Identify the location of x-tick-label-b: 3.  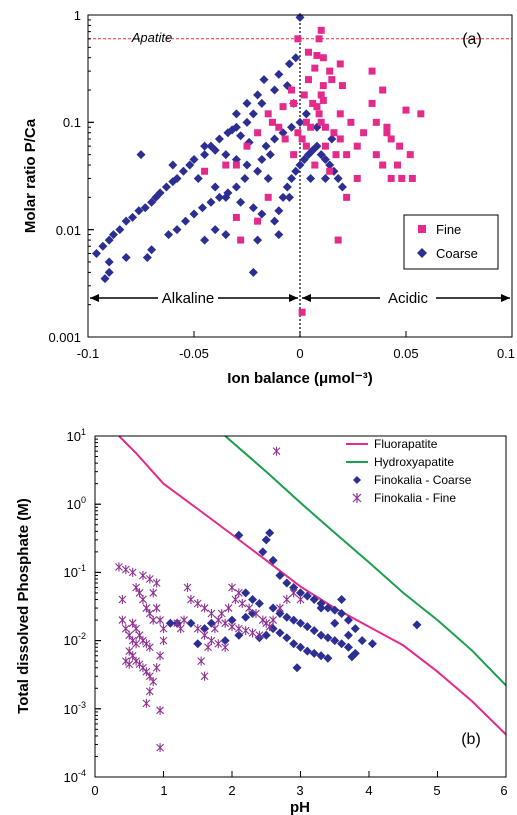
(299, 790).